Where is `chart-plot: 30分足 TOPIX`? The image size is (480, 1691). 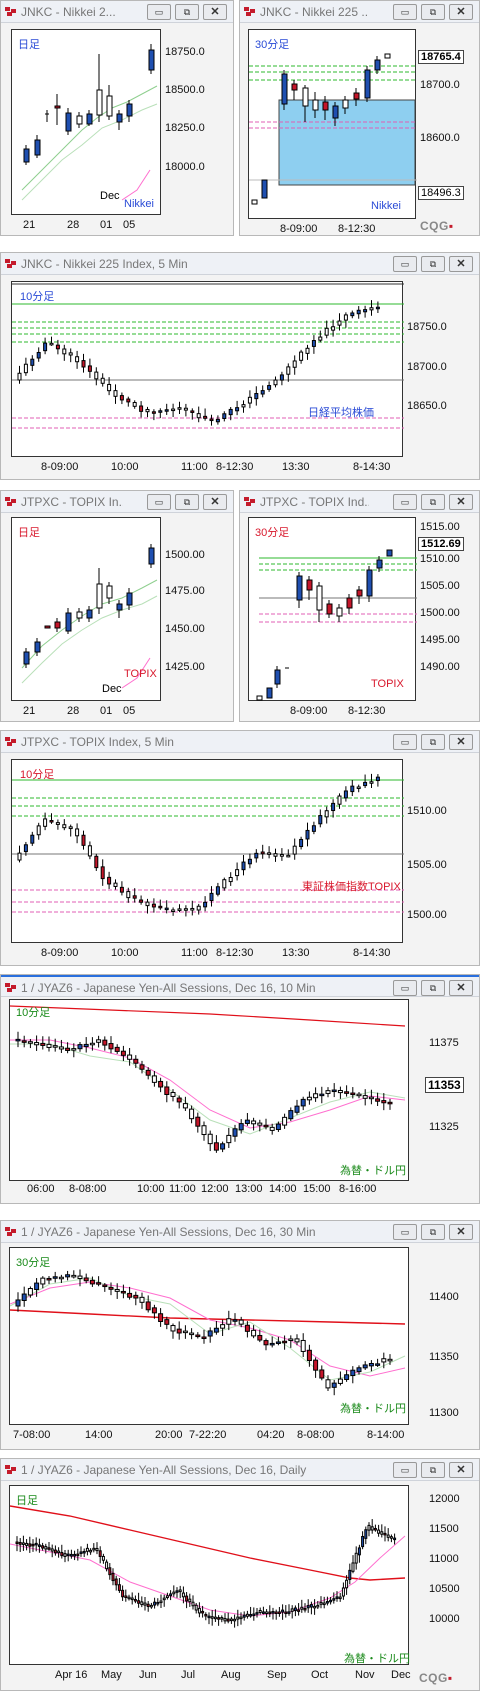
chart-plot: 30分足 TOPIX is located at coordinates (332, 609).